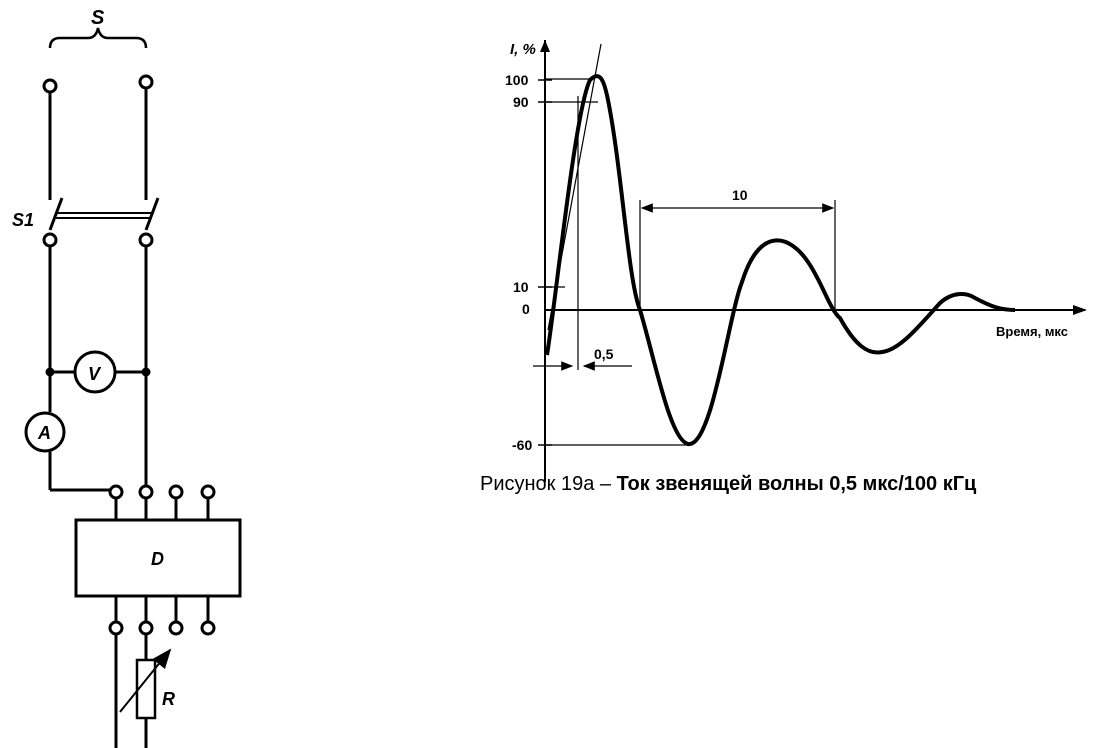 The width and height of the screenshot is (1101, 748). What do you see at coordinates (796, 484) in the screenshot?
I see `caption-title: Ток звенящей волны 0,5 мкс/100 кГц` at bounding box center [796, 484].